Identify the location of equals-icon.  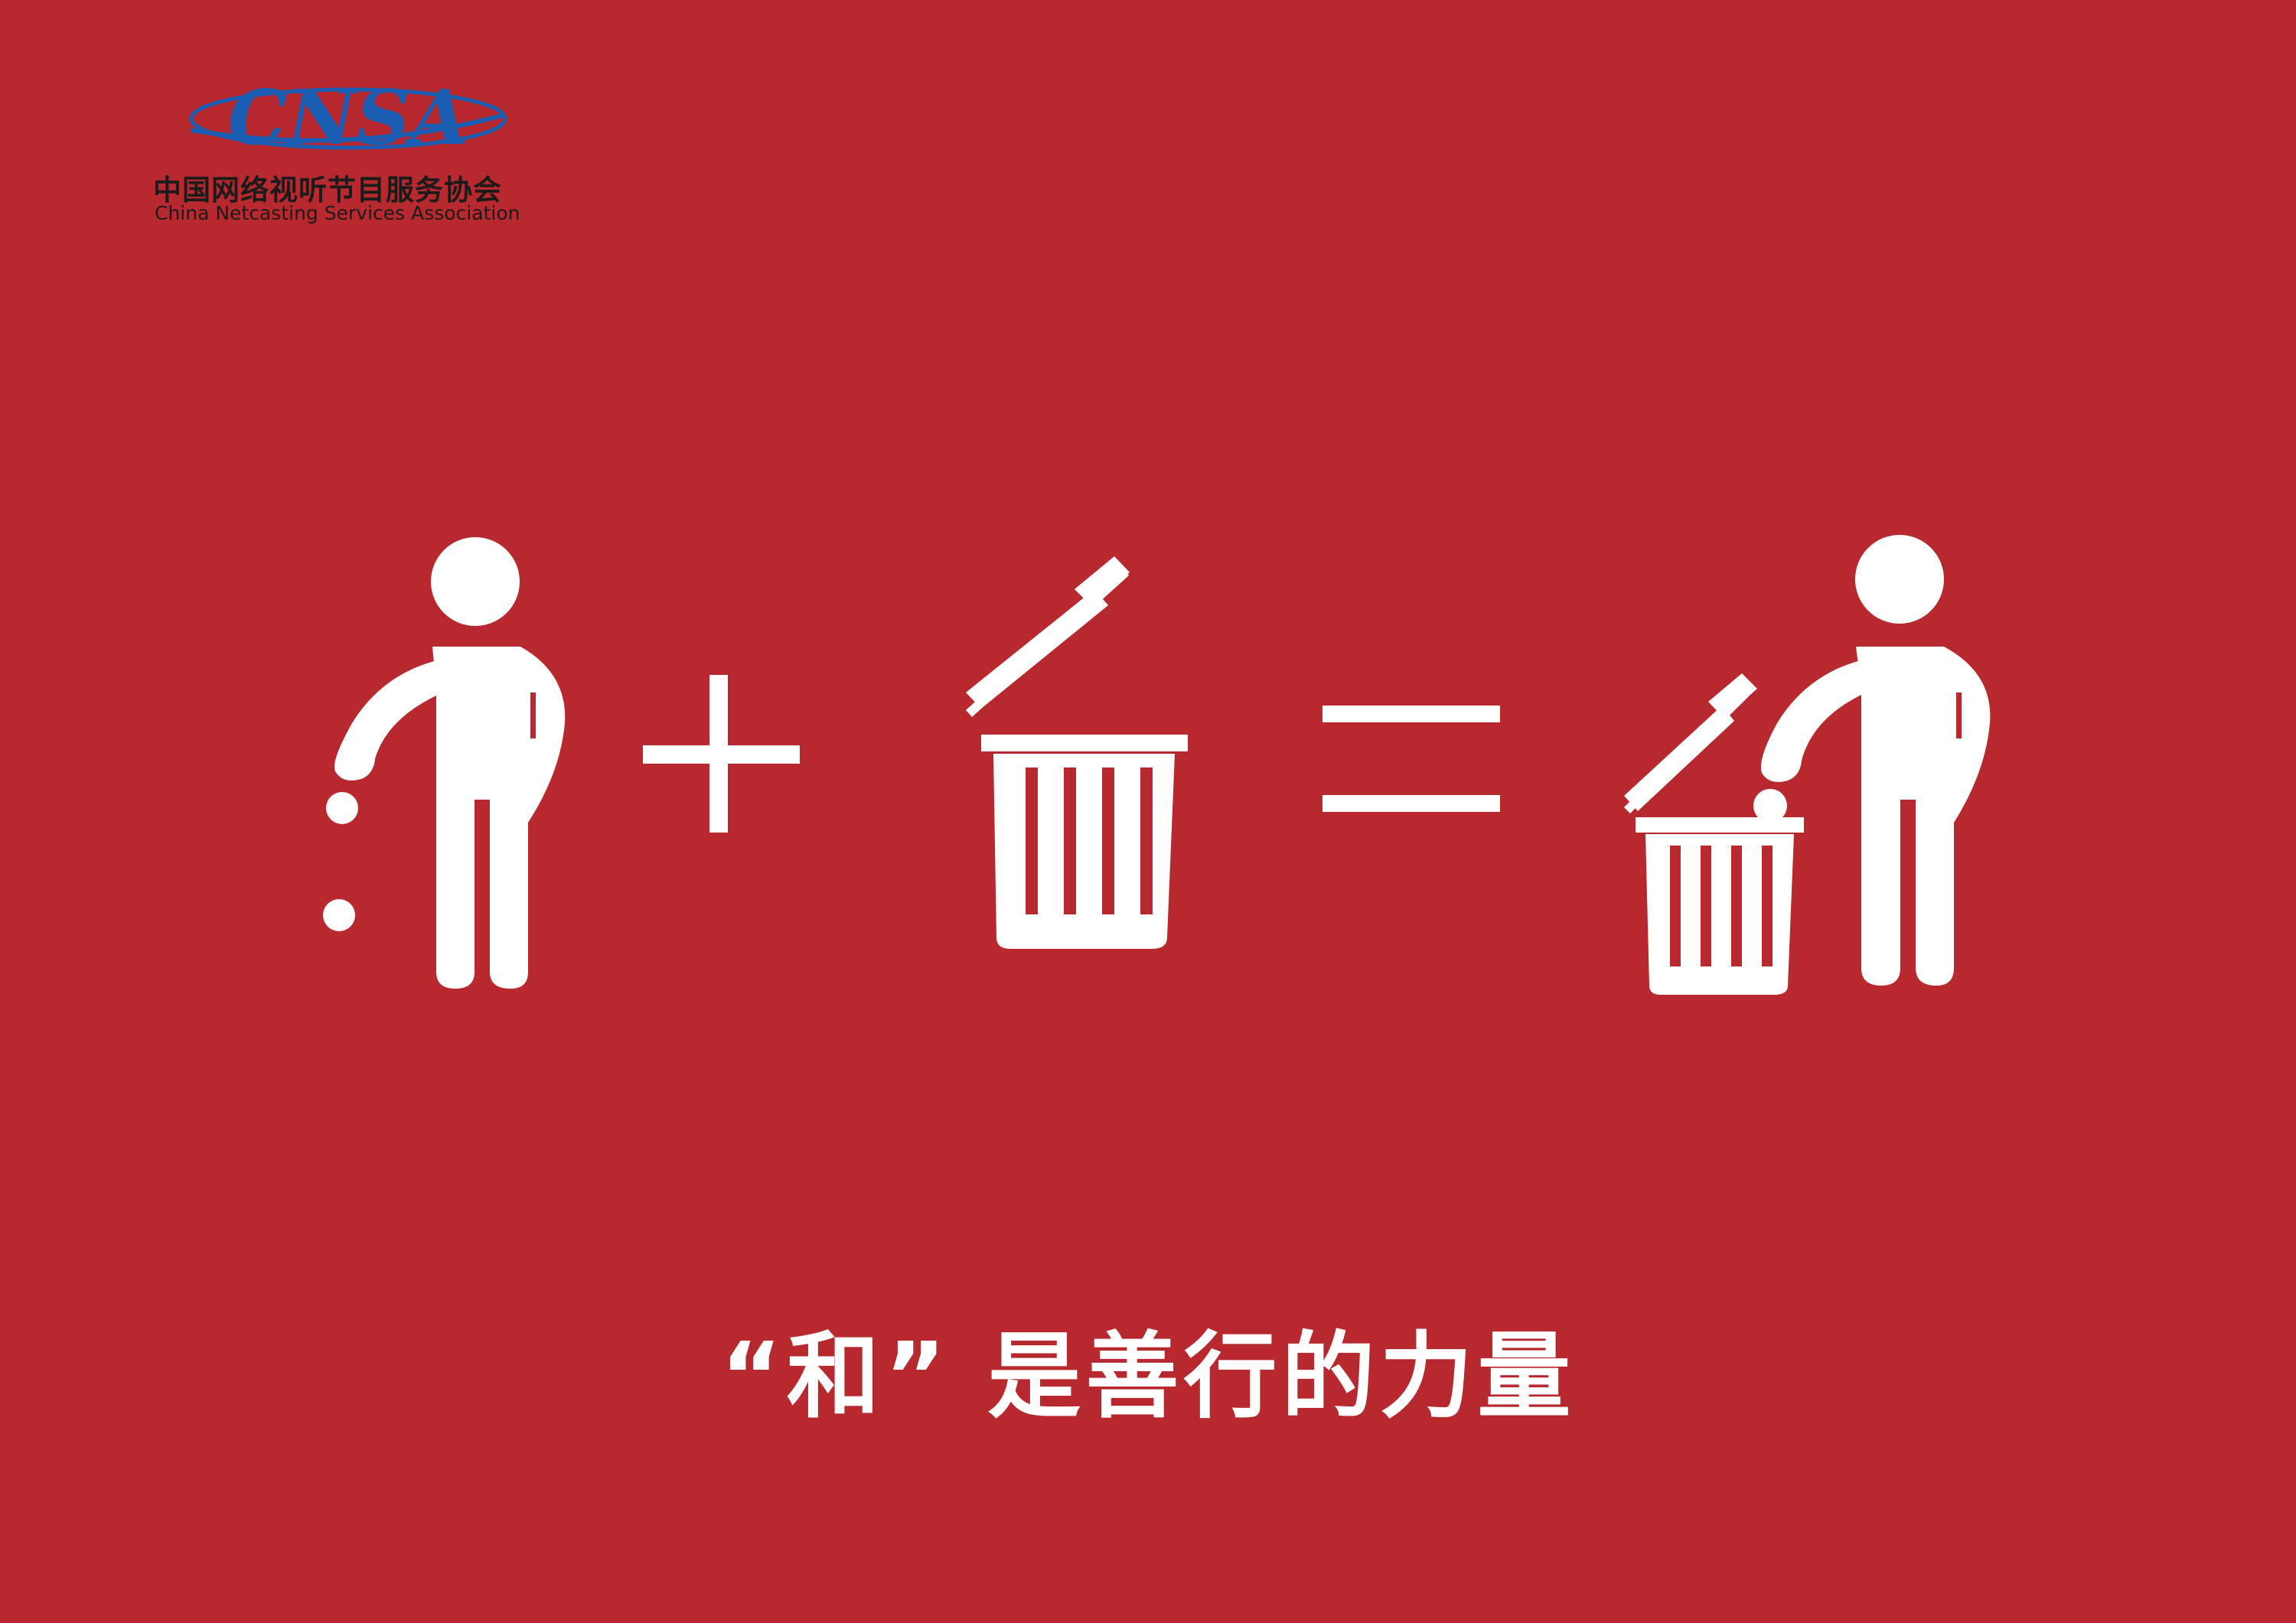
(1411, 759).